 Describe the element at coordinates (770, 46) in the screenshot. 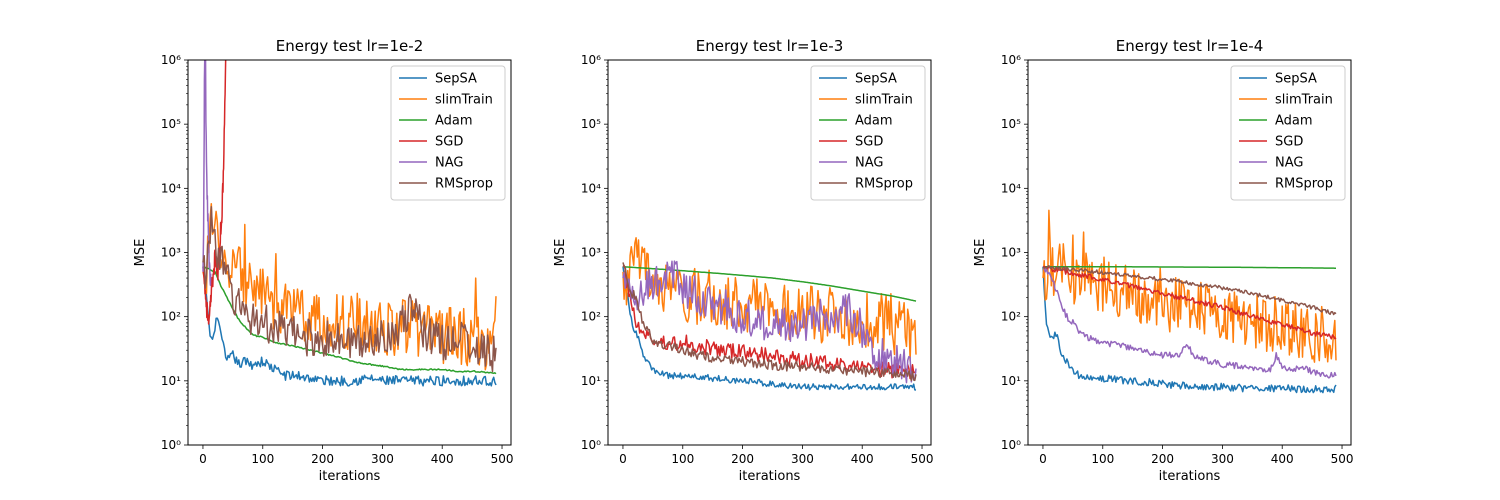

I see `chart-title: Energy test lr=1e-3` at that location.